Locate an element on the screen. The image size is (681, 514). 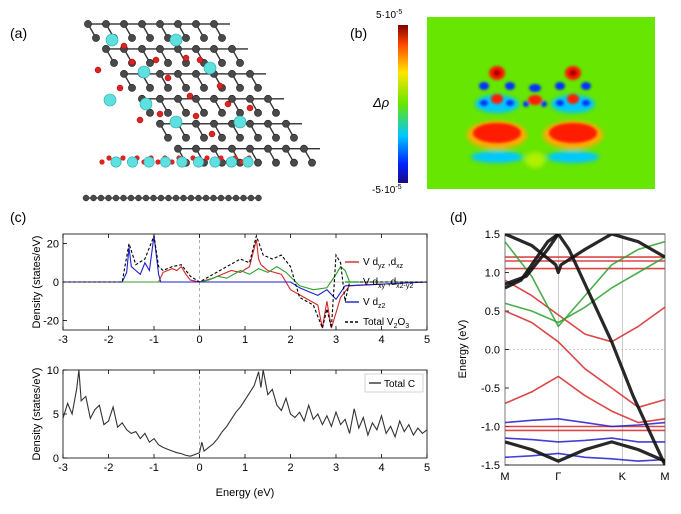
y-tick-label: 1.0 is located at coordinates (492, 274).